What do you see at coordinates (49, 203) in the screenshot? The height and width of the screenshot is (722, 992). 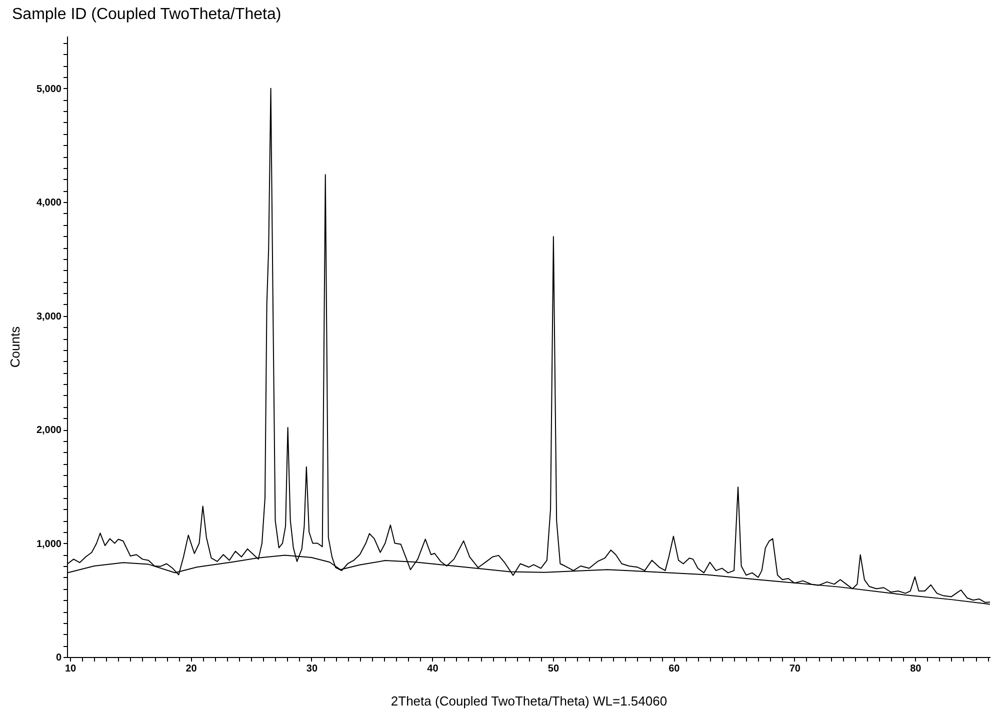 I see `y-tick-label: 4,000` at bounding box center [49, 203].